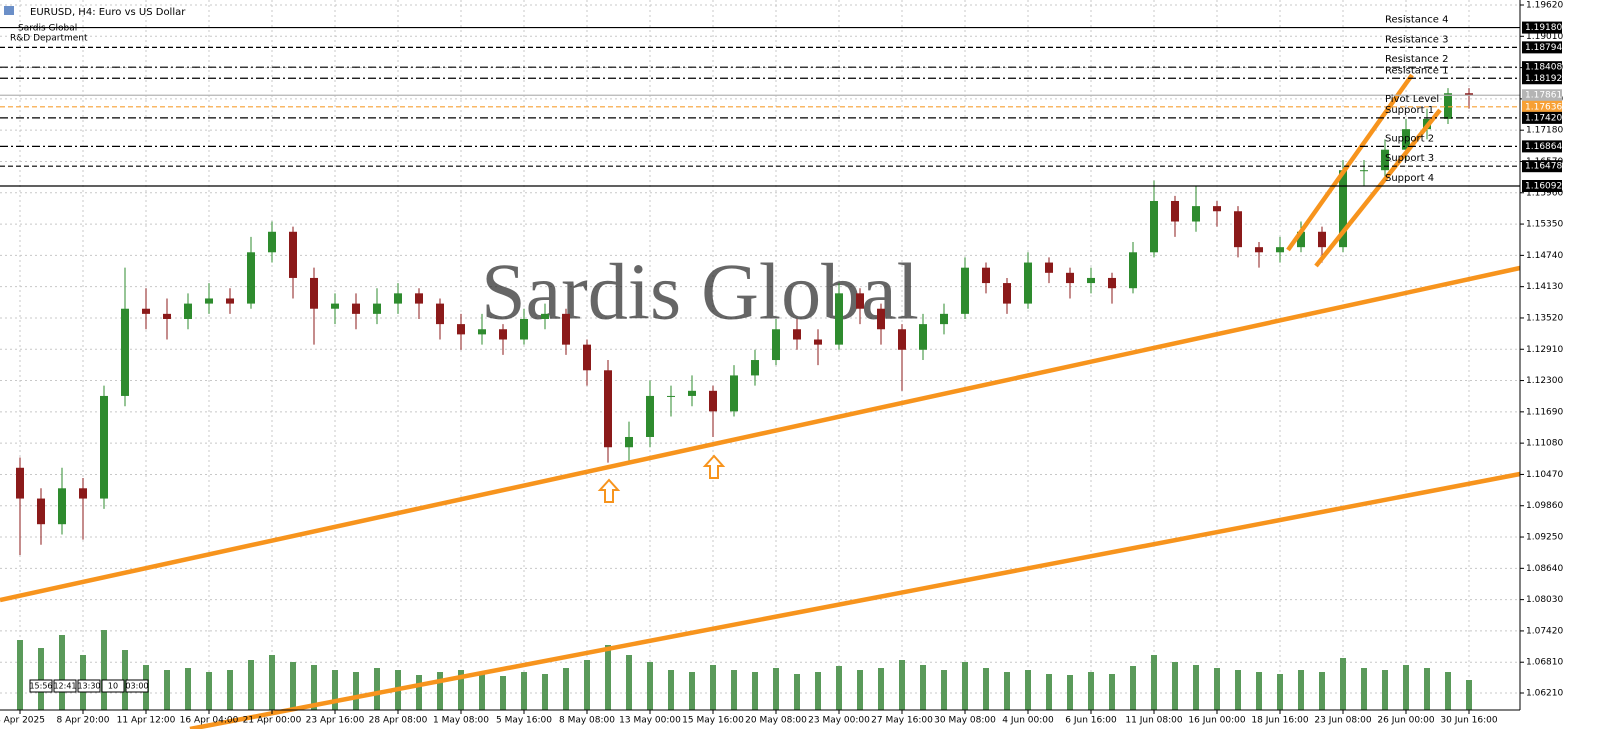 The image size is (1600, 729). I want to click on price-label: 1.16864, so click(1543, 147).